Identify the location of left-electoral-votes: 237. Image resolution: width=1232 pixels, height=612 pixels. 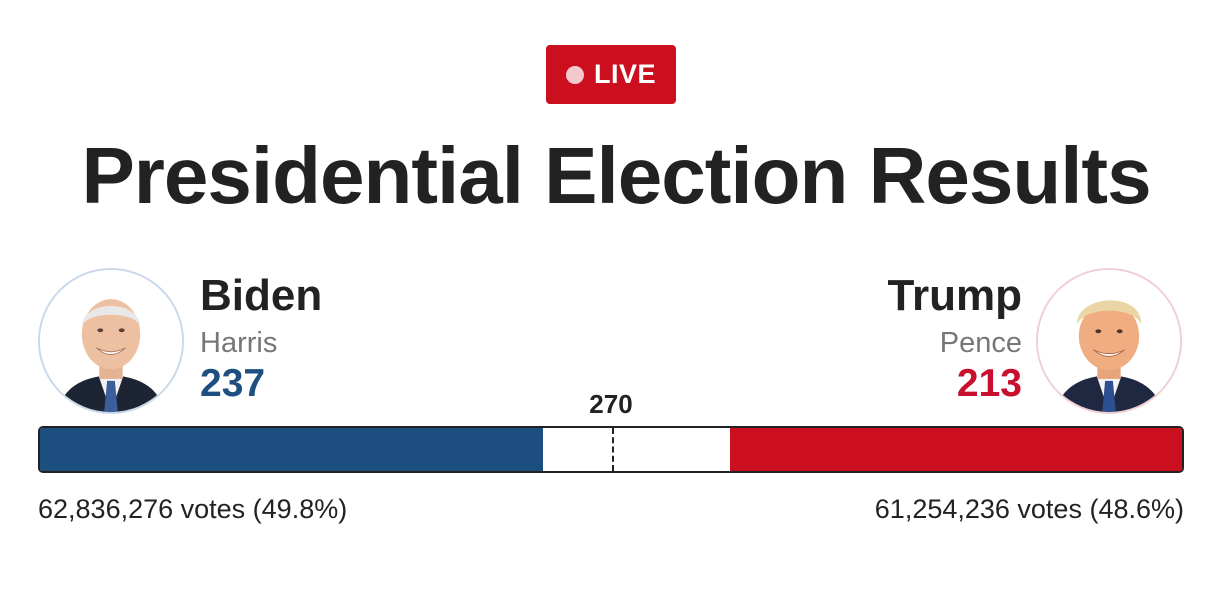
(233, 383).